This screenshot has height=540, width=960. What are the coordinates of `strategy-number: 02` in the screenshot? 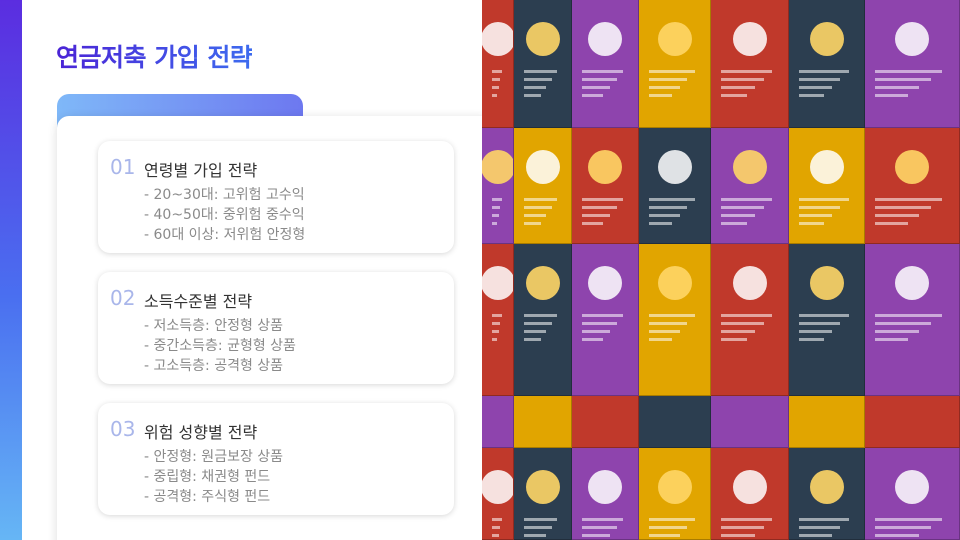 It's located at (123, 298).